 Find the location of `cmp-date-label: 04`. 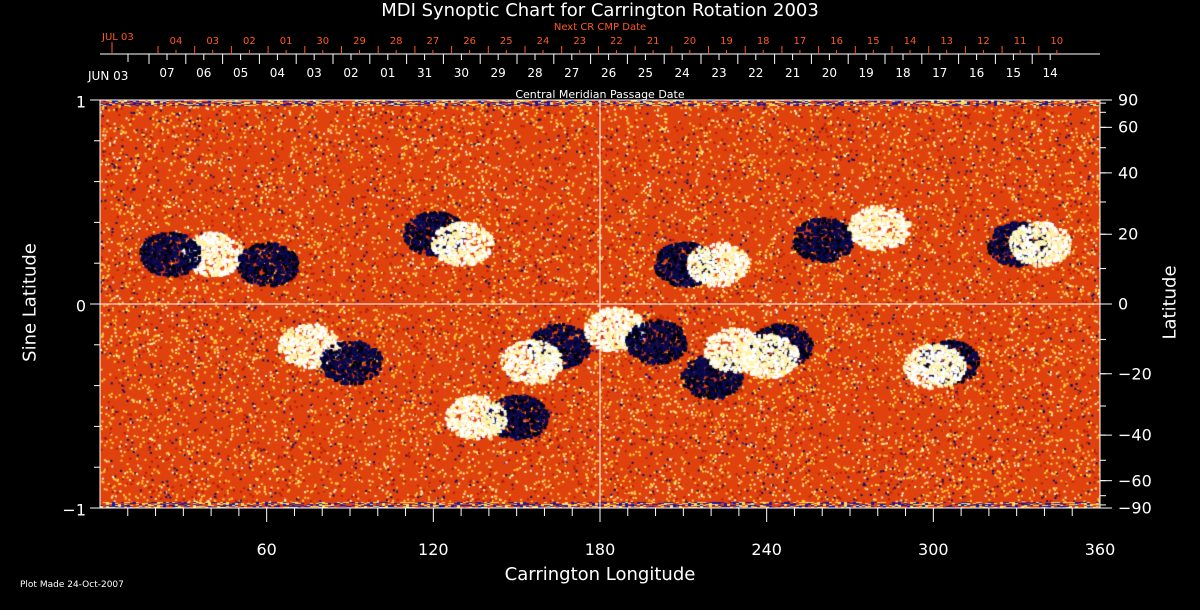

cmp-date-label: 04 is located at coordinates (277, 73).